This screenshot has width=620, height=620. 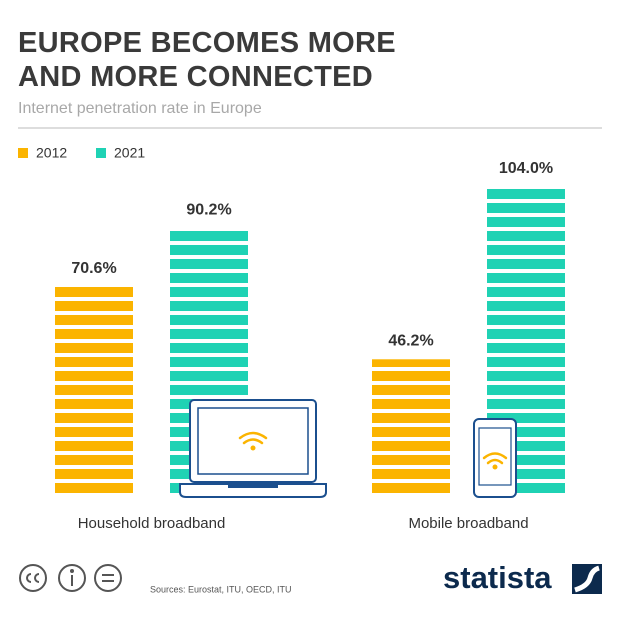 What do you see at coordinates (51, 153) in the screenshot?
I see `legend-label: 2012` at bounding box center [51, 153].